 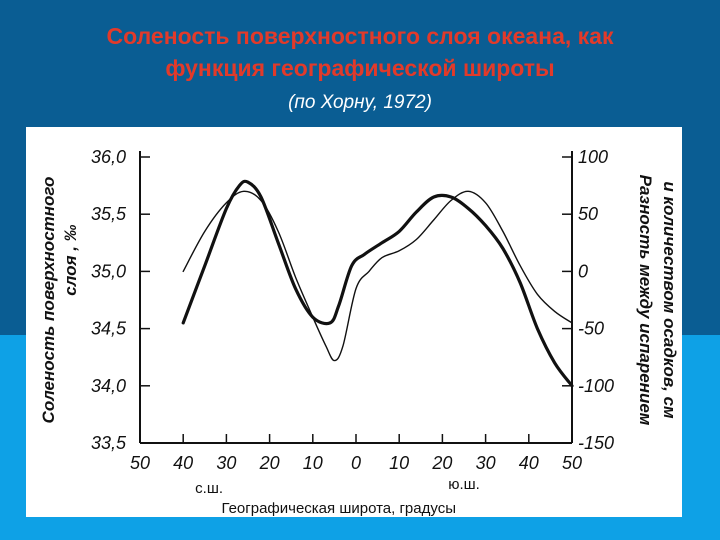 What do you see at coordinates (596, 443) in the screenshot?
I see `y-right-tick-label: -150` at bounding box center [596, 443].